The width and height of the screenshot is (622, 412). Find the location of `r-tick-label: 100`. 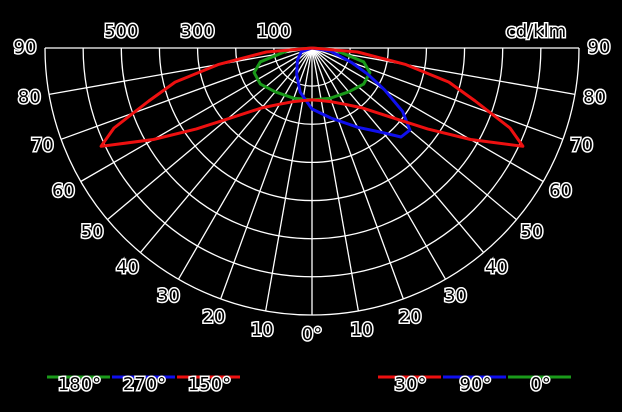

r-tick-label: 100 is located at coordinates (274, 31).